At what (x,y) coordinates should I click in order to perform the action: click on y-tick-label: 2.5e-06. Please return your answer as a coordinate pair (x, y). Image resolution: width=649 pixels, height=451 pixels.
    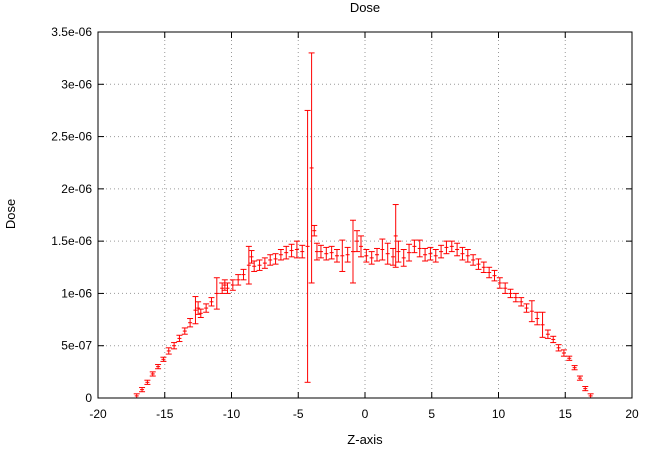
    Looking at the image, I should click on (71, 137).